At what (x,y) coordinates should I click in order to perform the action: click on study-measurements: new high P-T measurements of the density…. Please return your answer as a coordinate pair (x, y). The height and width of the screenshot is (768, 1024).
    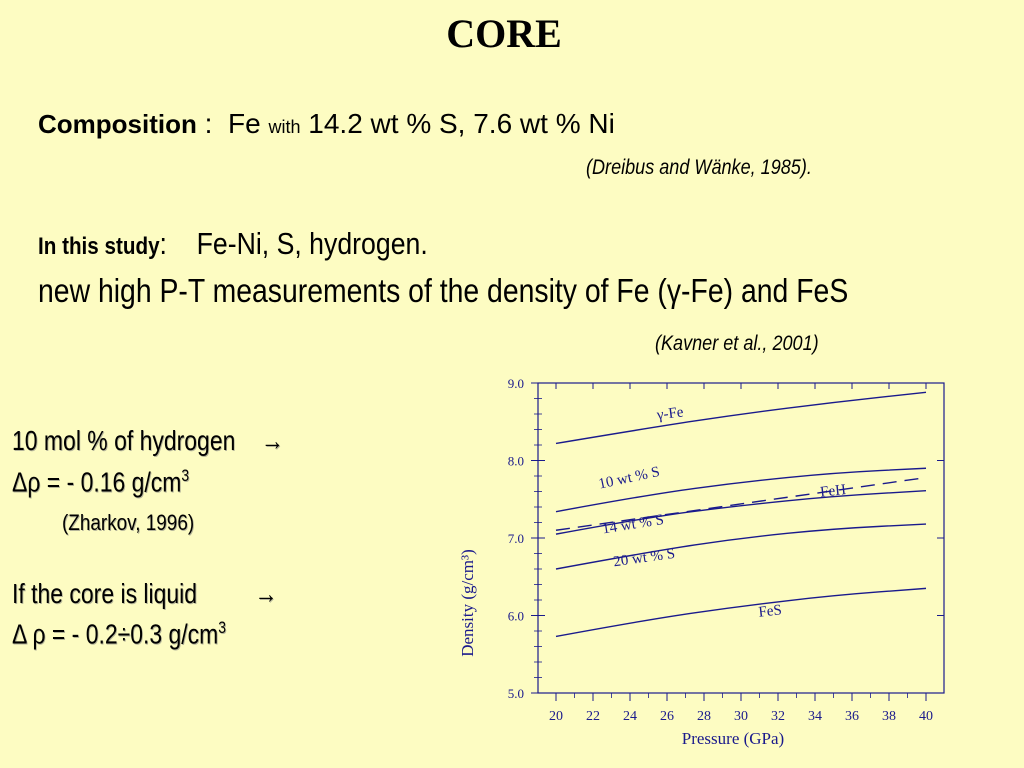
    Looking at the image, I should click on (443, 290).